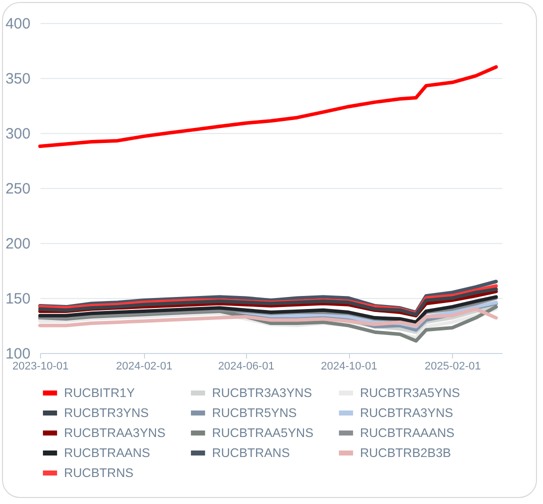 This screenshot has width=543, height=504. What do you see at coordinates (100, 393) in the screenshot?
I see `legend-label: RUCBITR1Y` at bounding box center [100, 393].